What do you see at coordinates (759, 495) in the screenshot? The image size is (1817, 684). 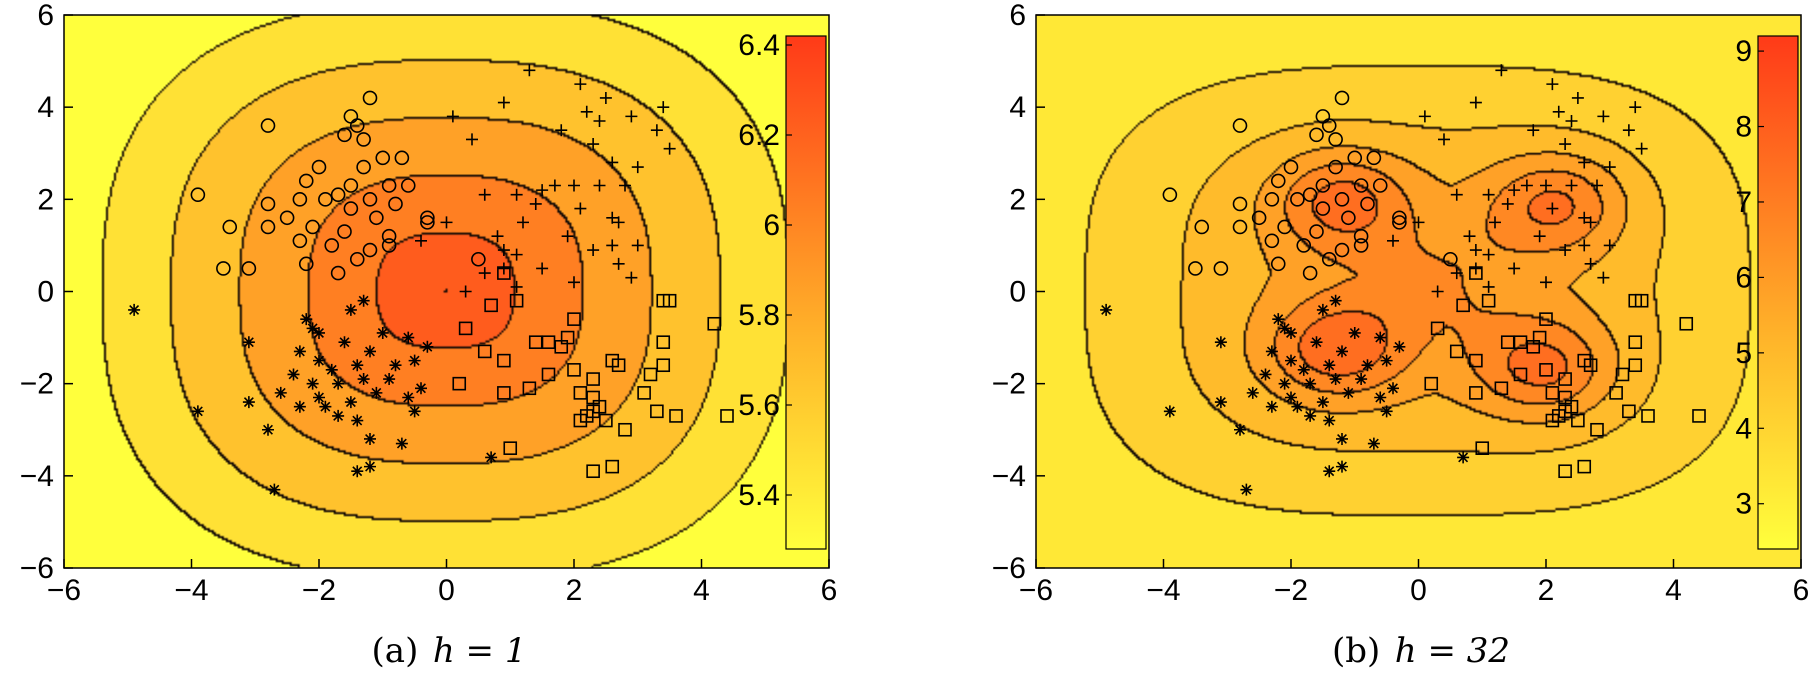 I see `colorbar-tick-label: 5.4` at bounding box center [759, 495].